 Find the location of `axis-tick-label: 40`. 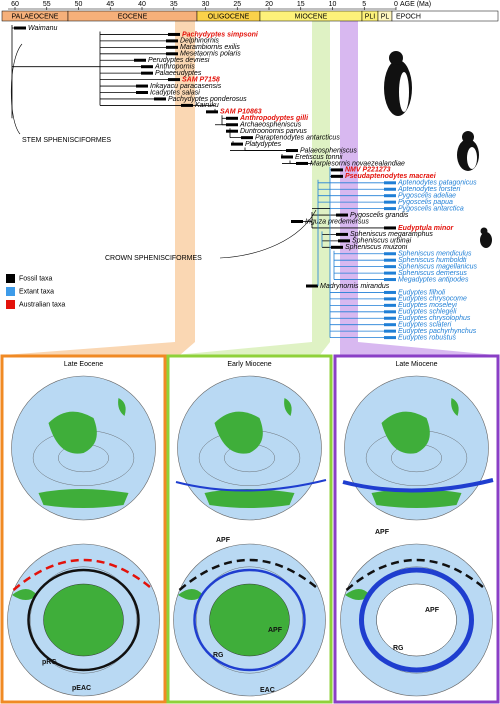

axis-tick-label: 40 is located at coordinates (142, 4).